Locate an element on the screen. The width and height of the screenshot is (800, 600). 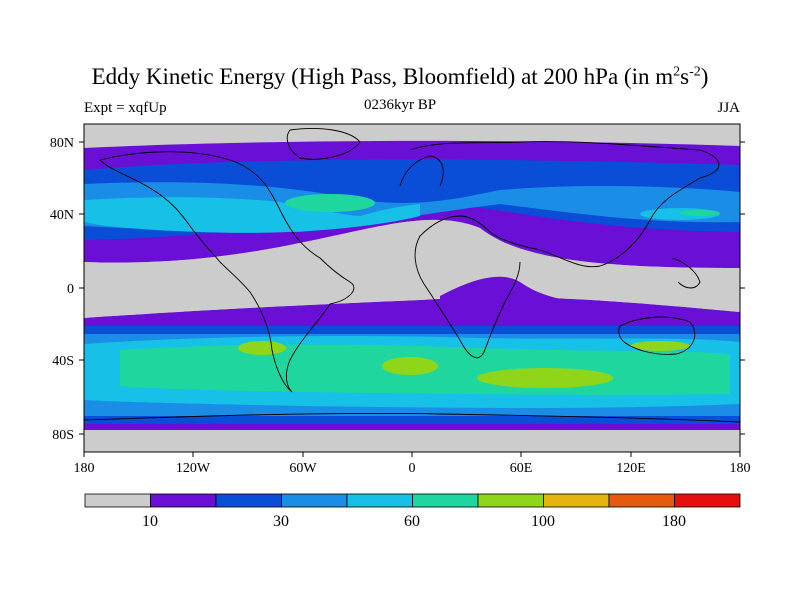
colorbar-label-180: 180 is located at coordinates (674, 521).